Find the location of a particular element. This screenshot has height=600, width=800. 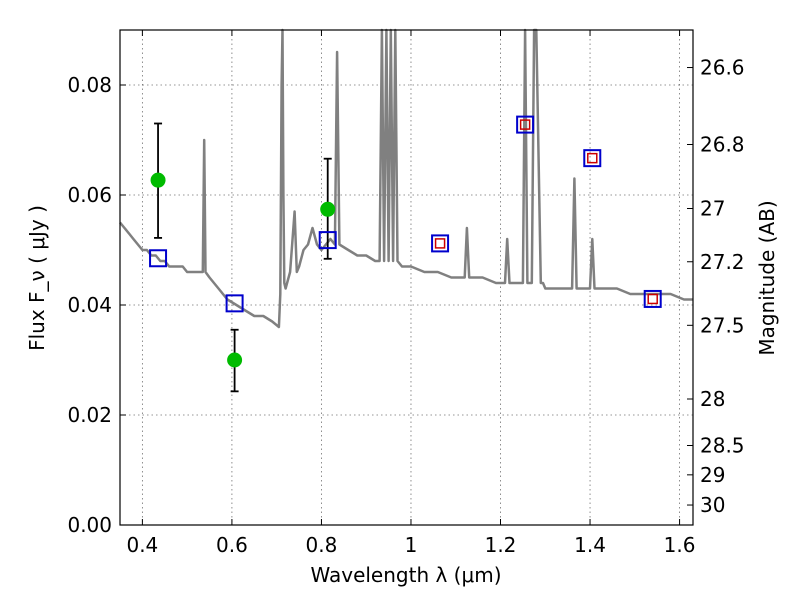

y-tick-label: 0.02 is located at coordinates (89, 415).